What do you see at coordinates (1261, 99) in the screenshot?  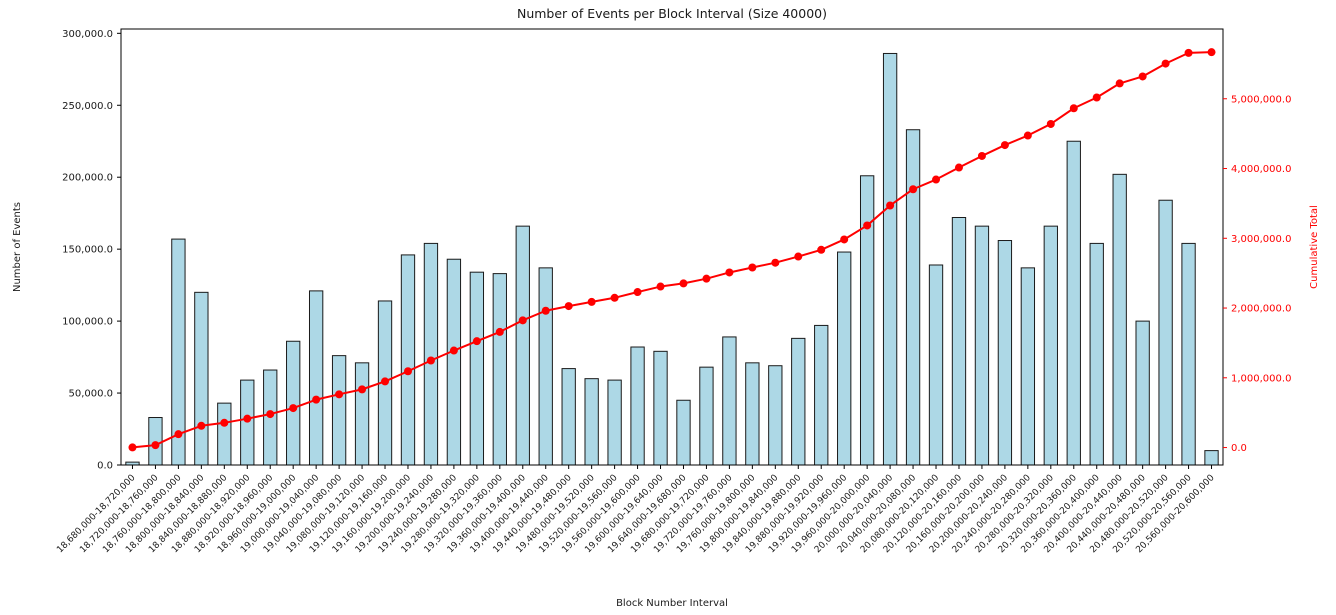 I see `y-tick-label-right: 5,000,000.0` at bounding box center [1261, 99].